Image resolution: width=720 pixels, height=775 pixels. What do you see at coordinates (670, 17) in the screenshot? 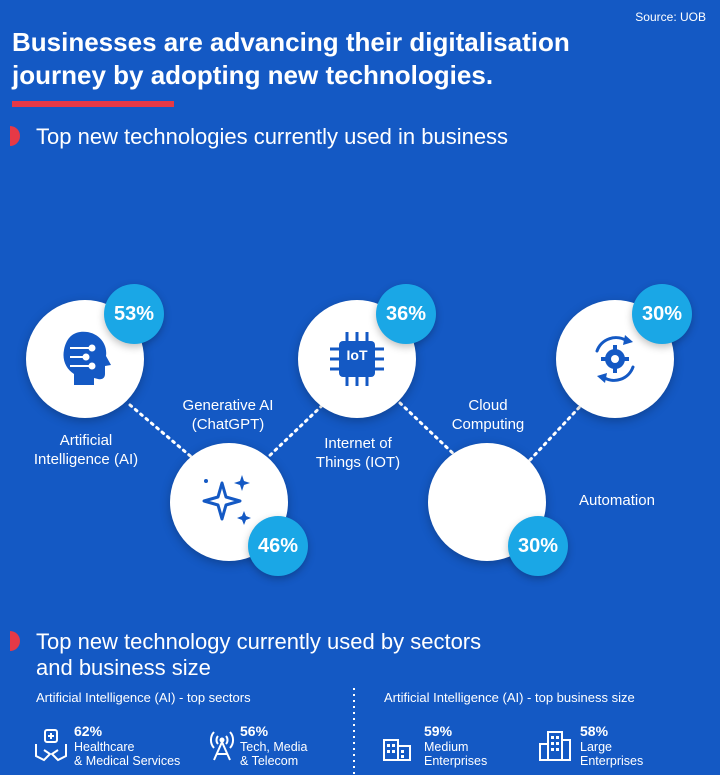
I see `source-label: Source: UOB` at bounding box center [670, 17].